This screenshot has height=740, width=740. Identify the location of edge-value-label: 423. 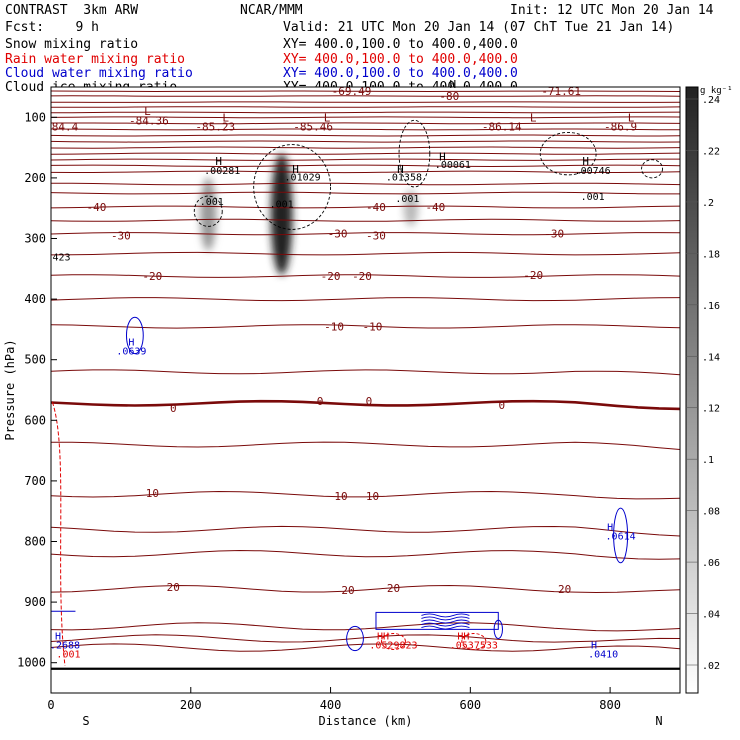
(61, 258).